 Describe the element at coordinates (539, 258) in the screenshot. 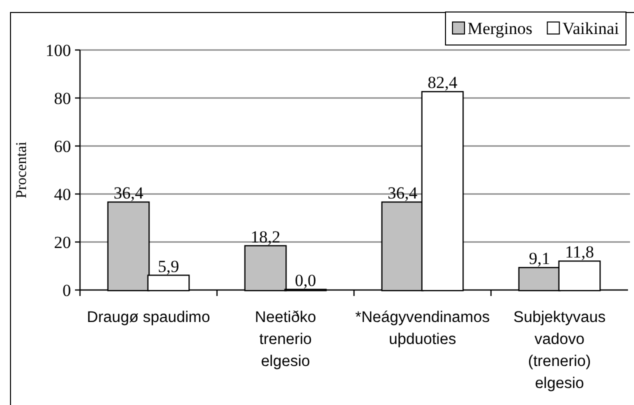

I see `data-label: 9,1` at that location.